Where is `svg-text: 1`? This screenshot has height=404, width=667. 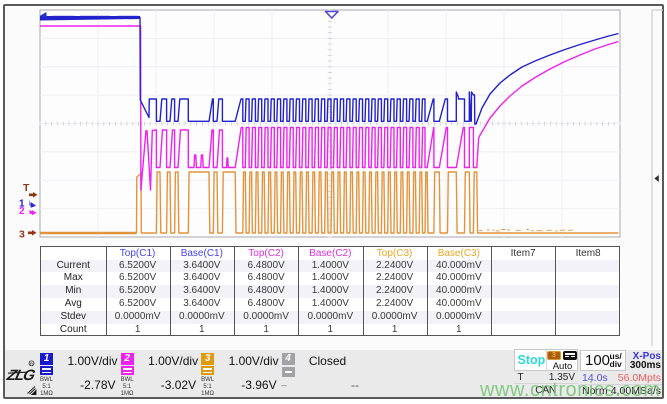
svg-text: 1 is located at coordinates (22, 204).